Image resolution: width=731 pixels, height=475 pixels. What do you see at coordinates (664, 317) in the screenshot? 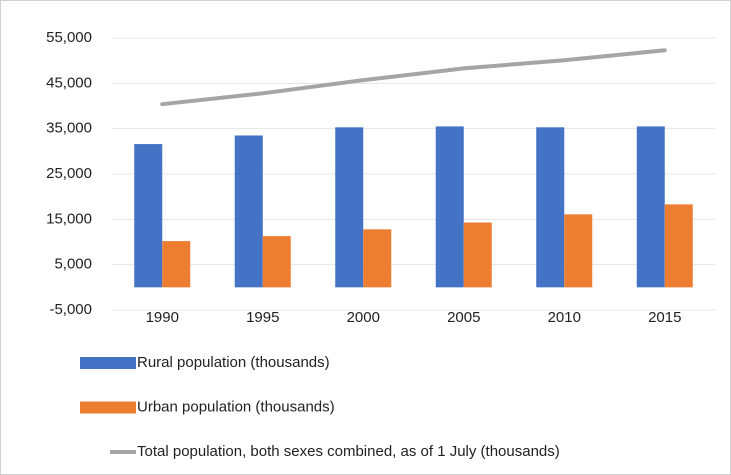
I see `x-tick-label: 2015` at bounding box center [664, 317].